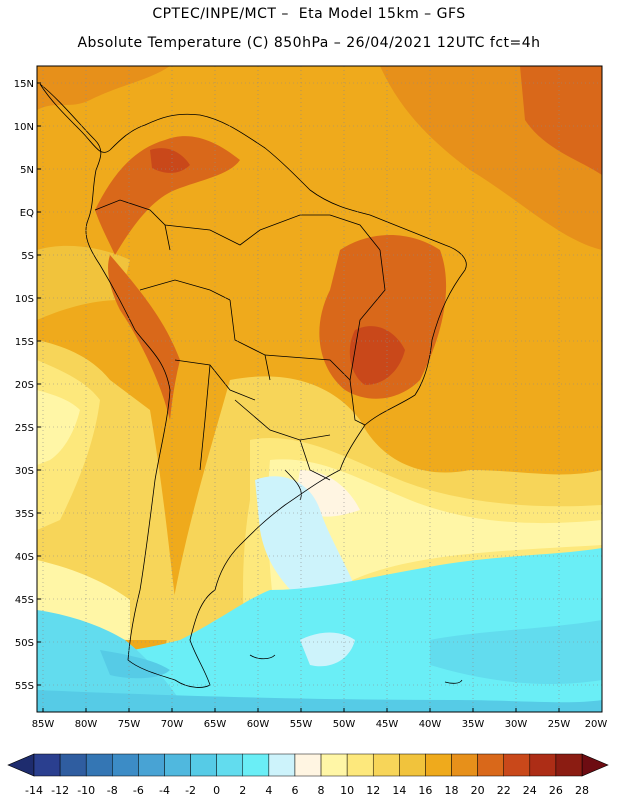  Describe the element at coordinates (294, 790) in the screenshot. I see `colorbar-label: 6` at that location.